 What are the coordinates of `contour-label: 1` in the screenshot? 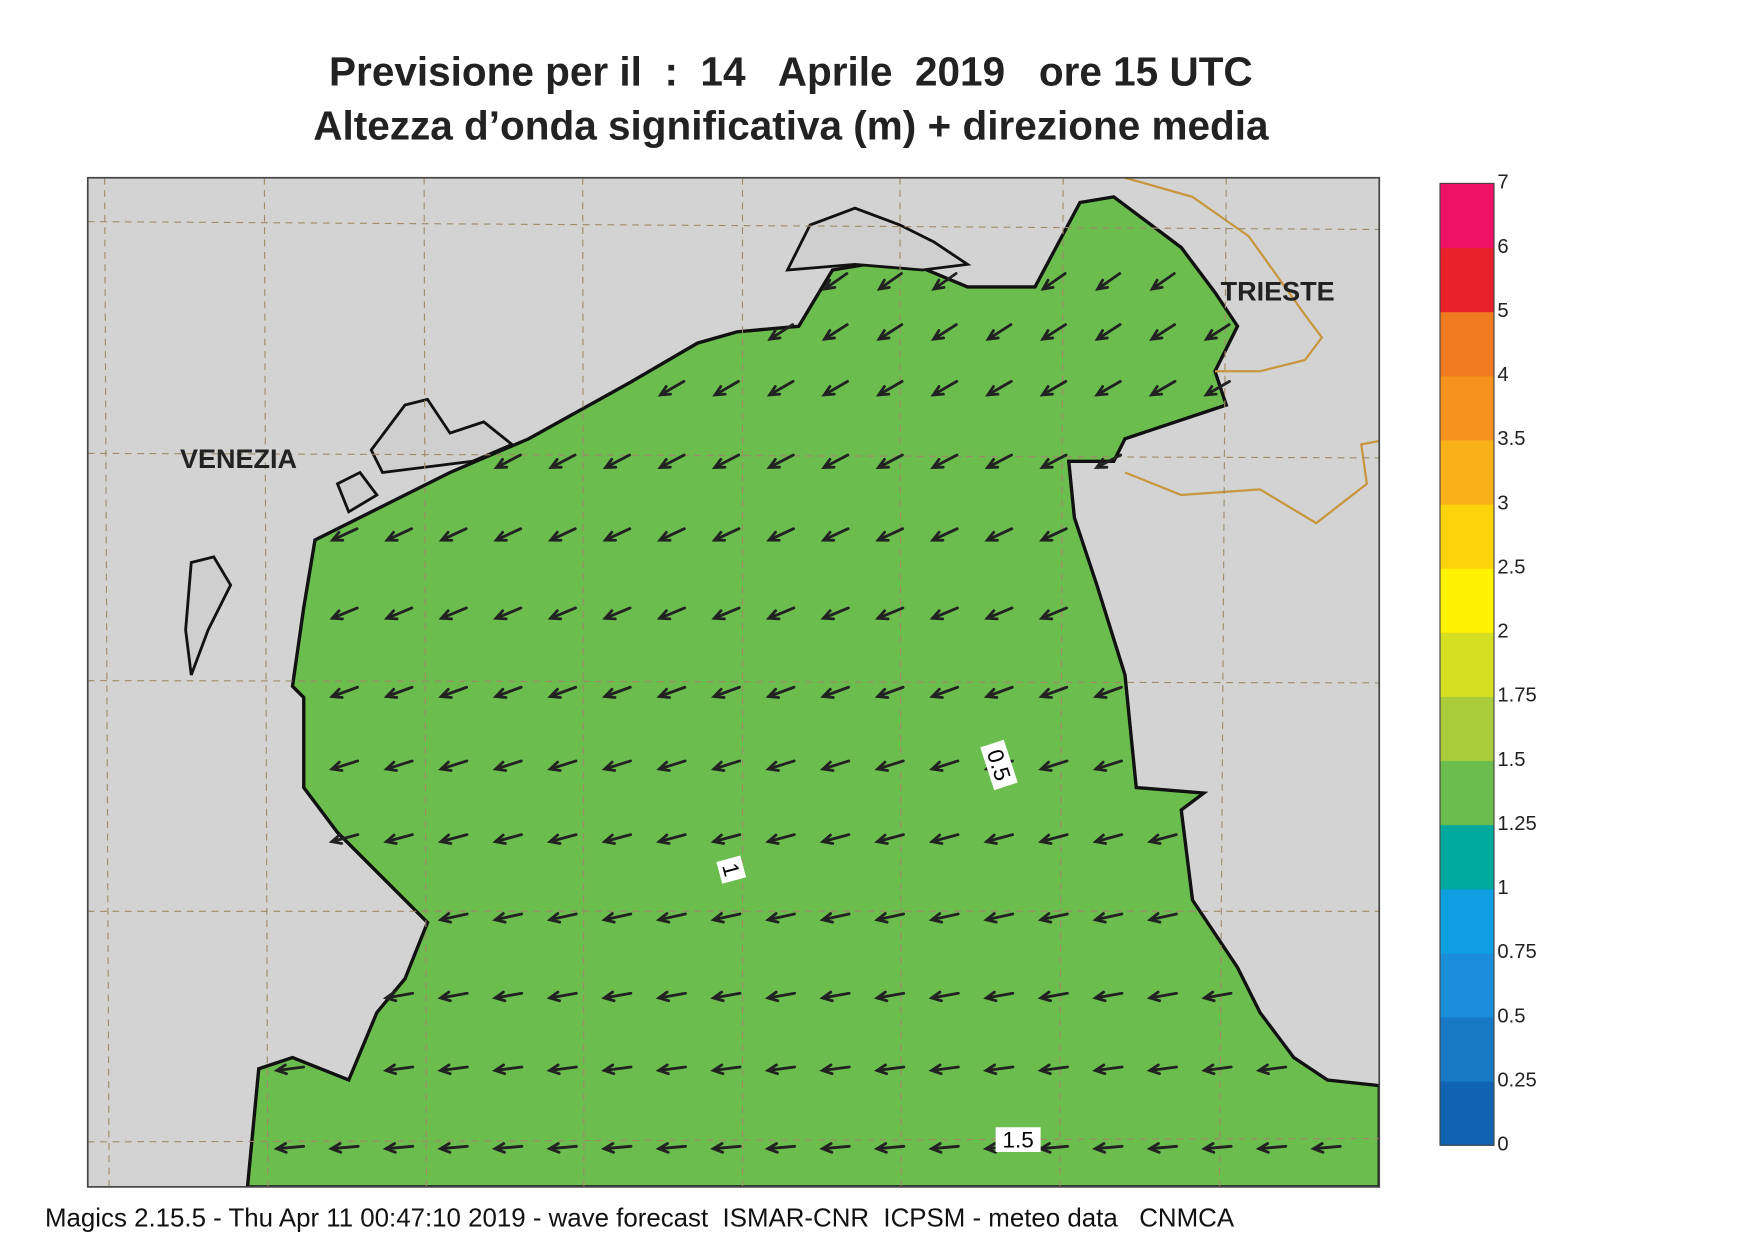 It's located at (731, 869).